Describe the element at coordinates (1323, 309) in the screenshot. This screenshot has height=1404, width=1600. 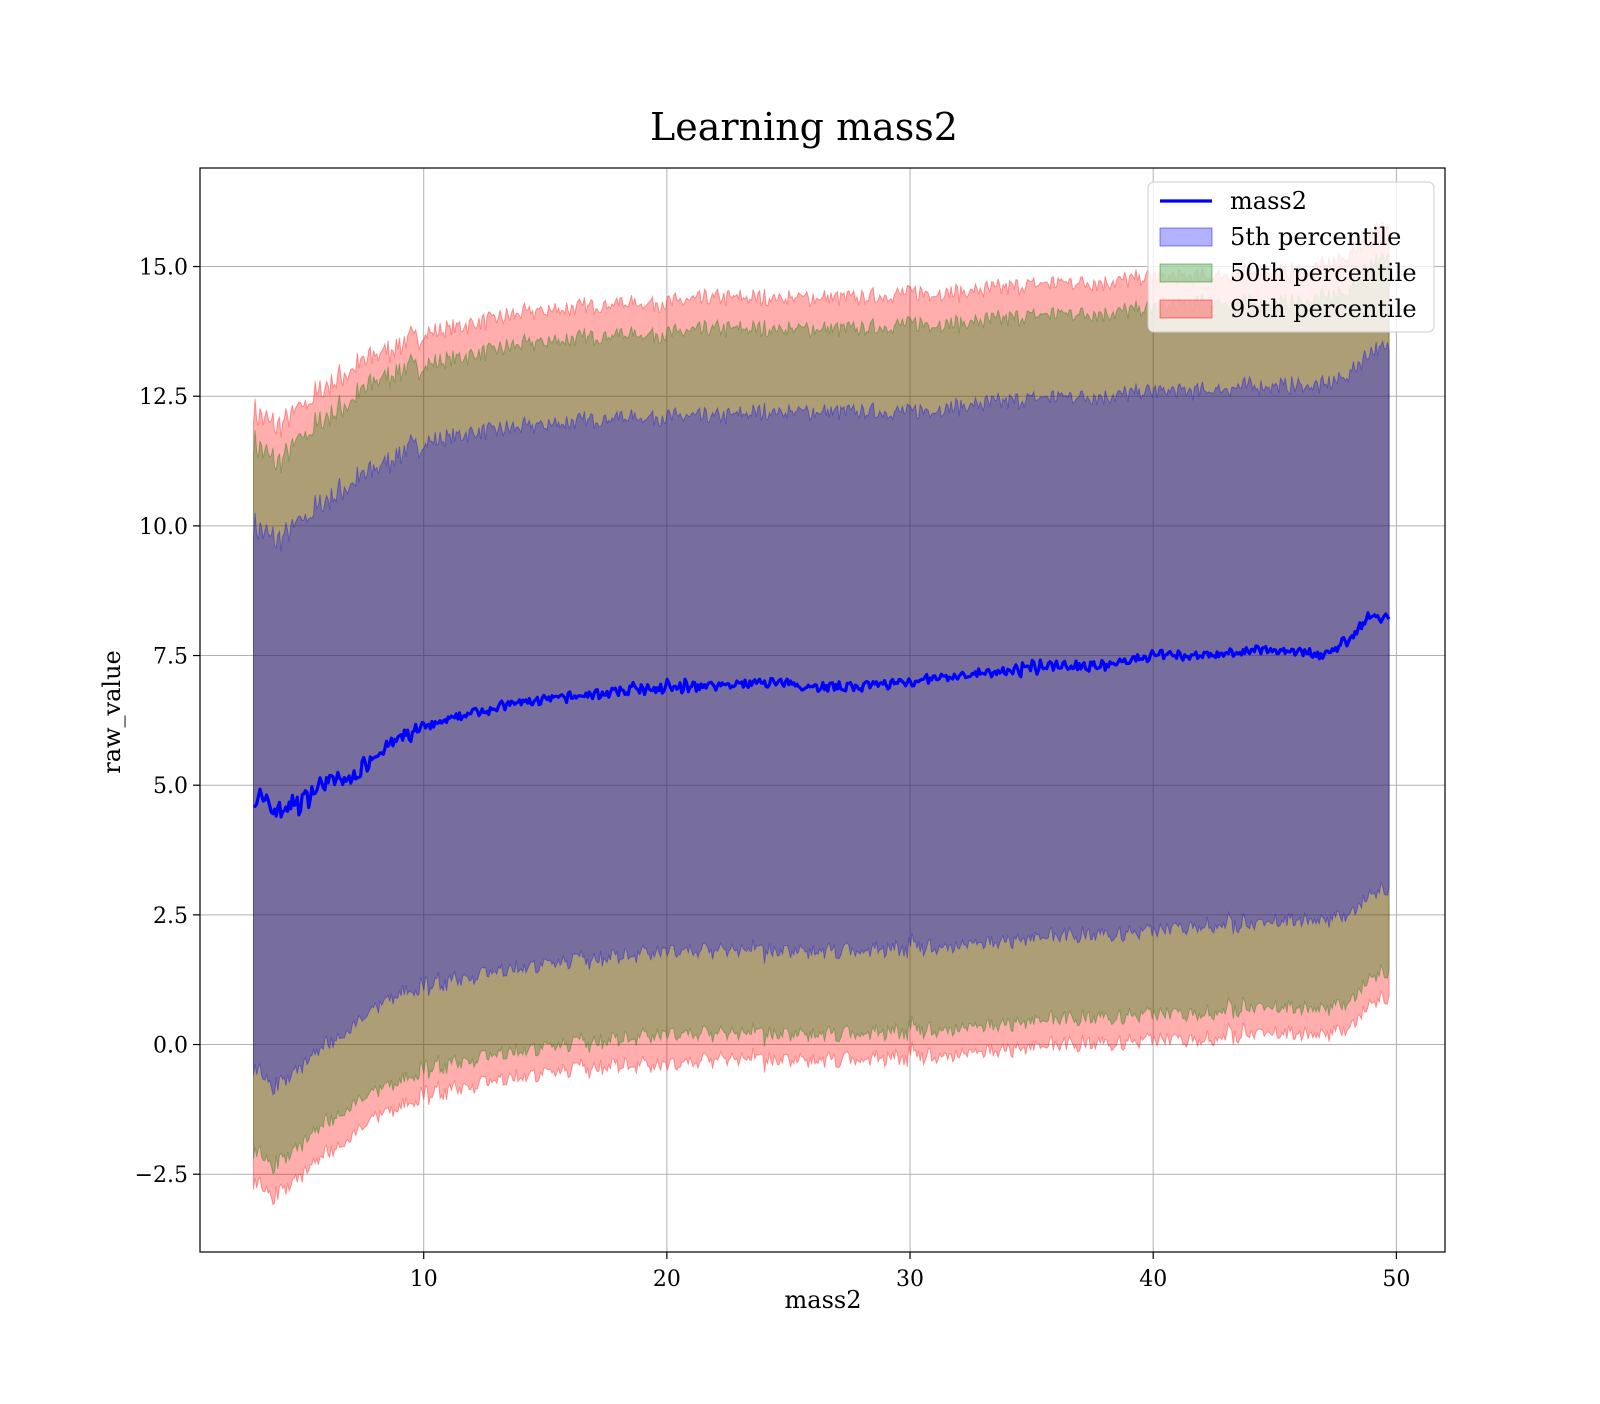
I see `legend-label: 95th percentile` at that location.